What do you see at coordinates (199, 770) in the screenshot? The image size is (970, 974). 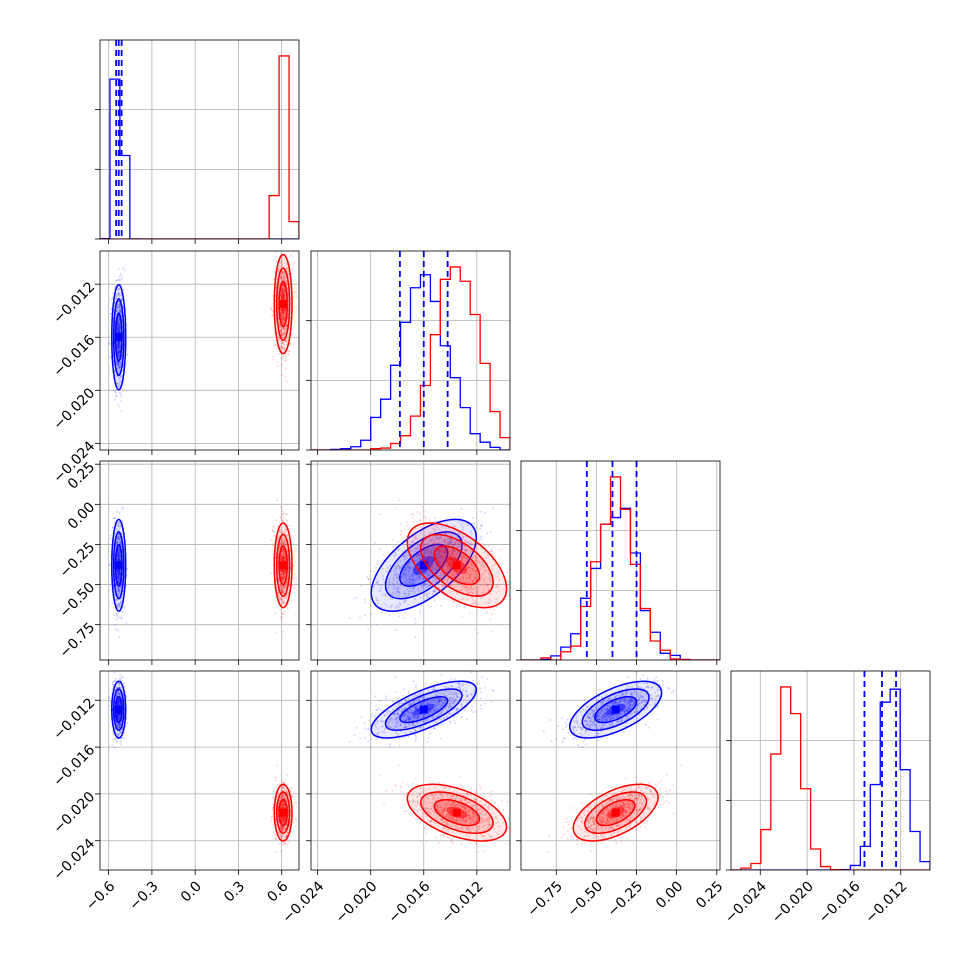 I see `grid` at bounding box center [199, 770].